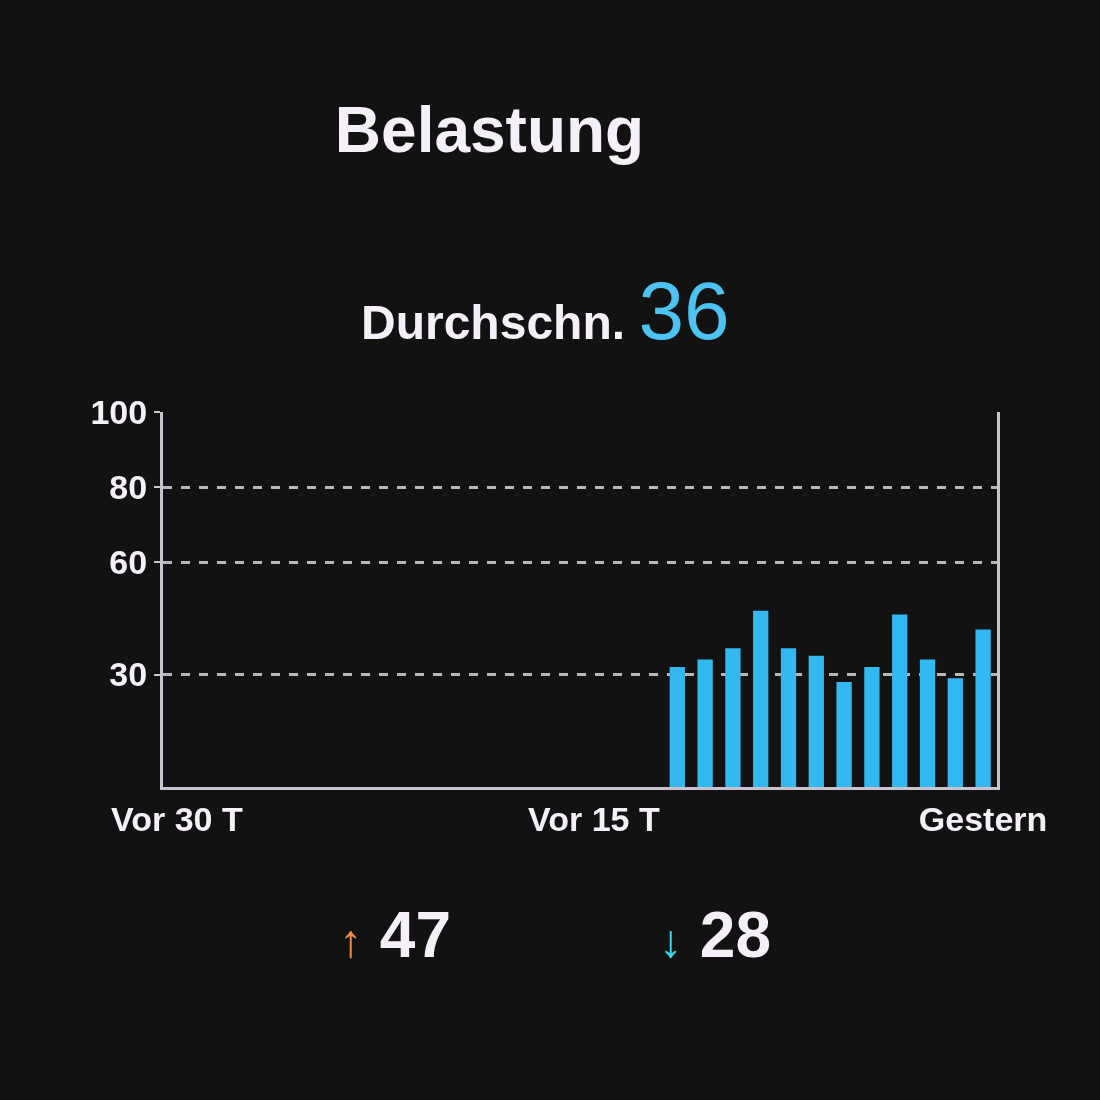 The height and width of the screenshot is (1100, 1100). What do you see at coordinates (489, 130) in the screenshot?
I see `chart-title: Belastung` at bounding box center [489, 130].